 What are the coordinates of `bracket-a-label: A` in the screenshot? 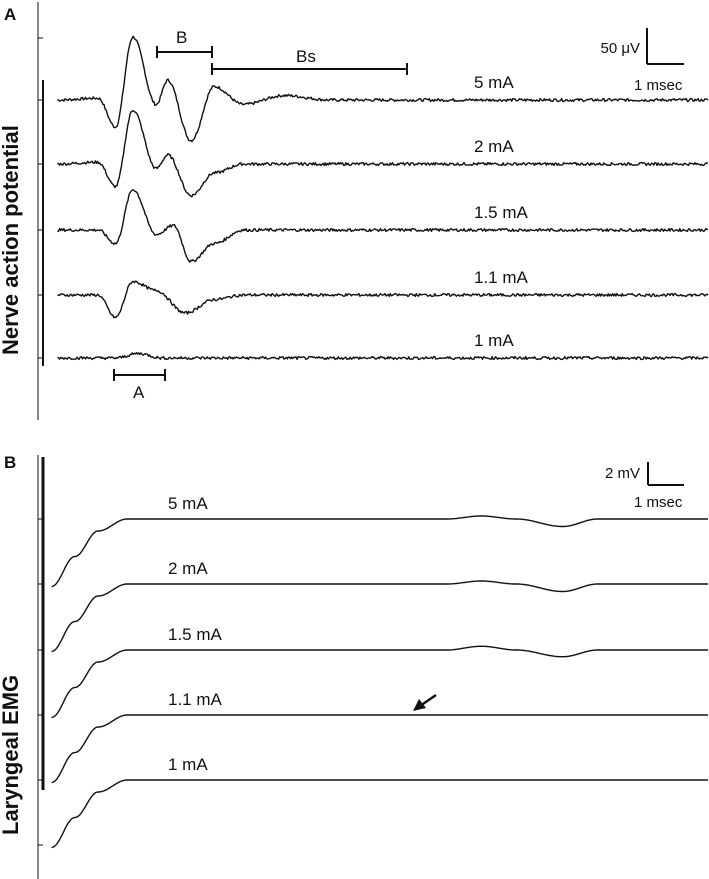 It's located at (139, 392).